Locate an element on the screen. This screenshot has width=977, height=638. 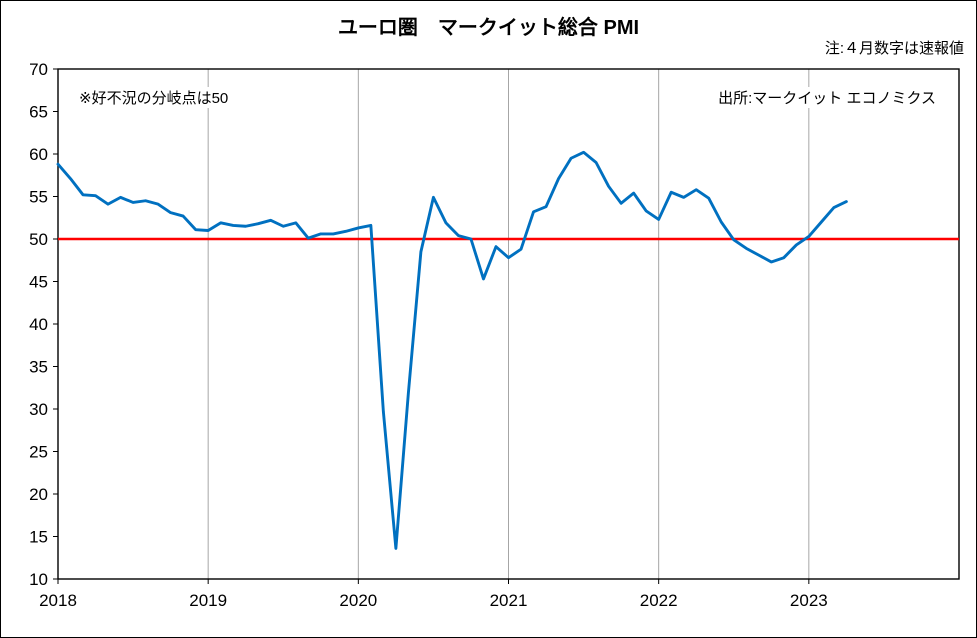
x-tick-label: 2020 is located at coordinates (358, 600).